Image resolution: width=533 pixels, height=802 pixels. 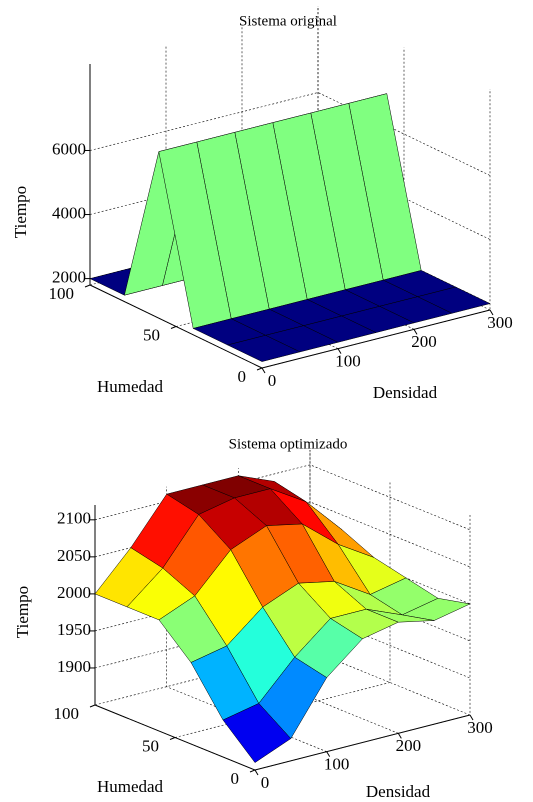 What do you see at coordinates (74, 629) in the screenshot?
I see `z-tick-label: 1950` at bounding box center [74, 629].